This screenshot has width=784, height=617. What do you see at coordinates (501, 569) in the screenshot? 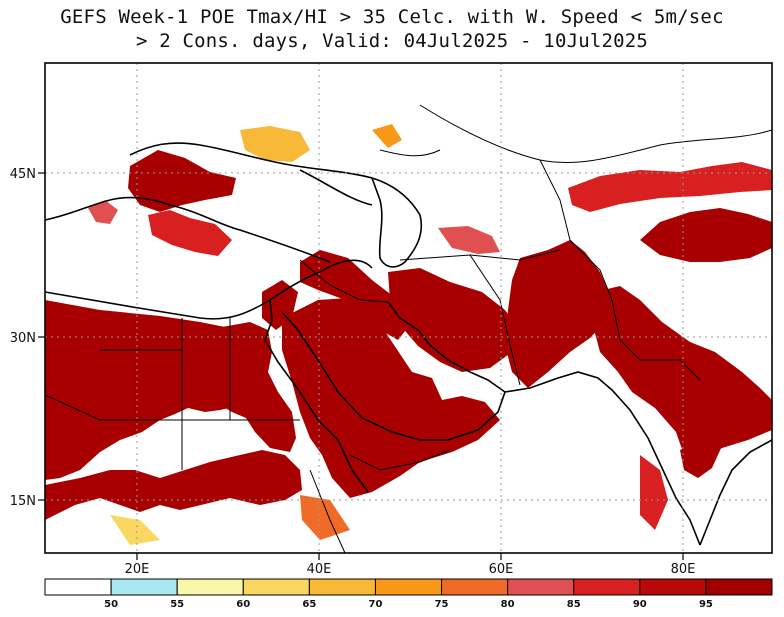
I see `lon-label-60e: 60E` at bounding box center [501, 569].